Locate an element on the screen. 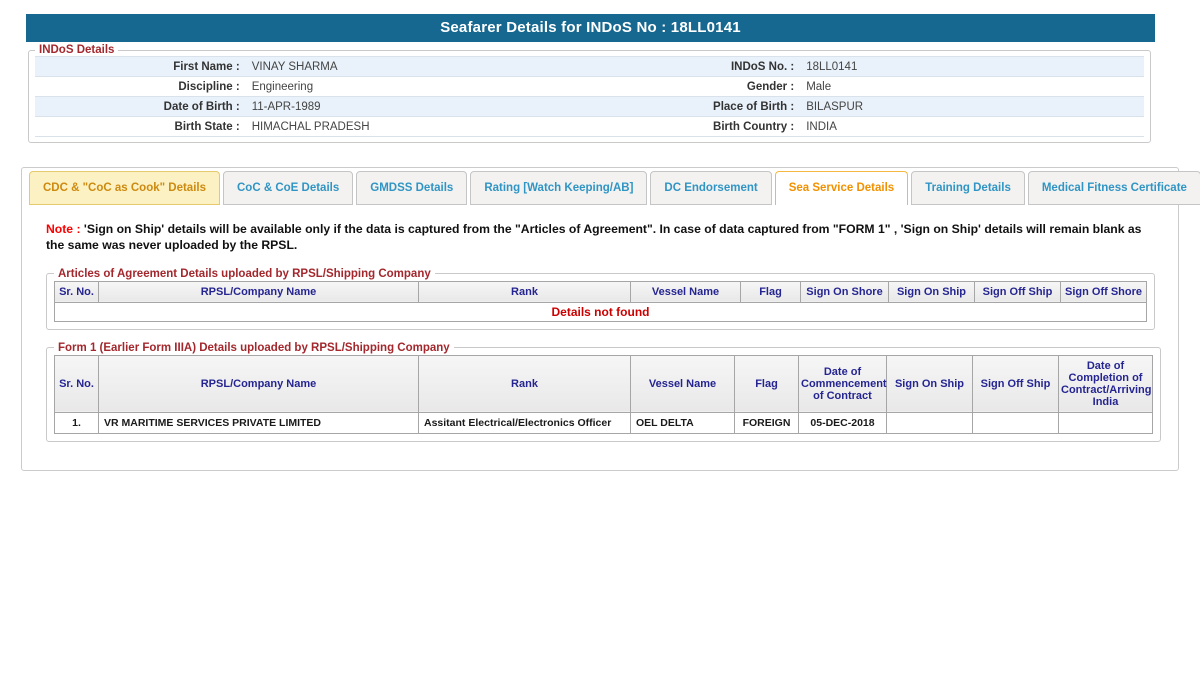 This screenshot has width=1200, height=687. column-header: Date of Commencement of Contract is located at coordinates (842, 383).